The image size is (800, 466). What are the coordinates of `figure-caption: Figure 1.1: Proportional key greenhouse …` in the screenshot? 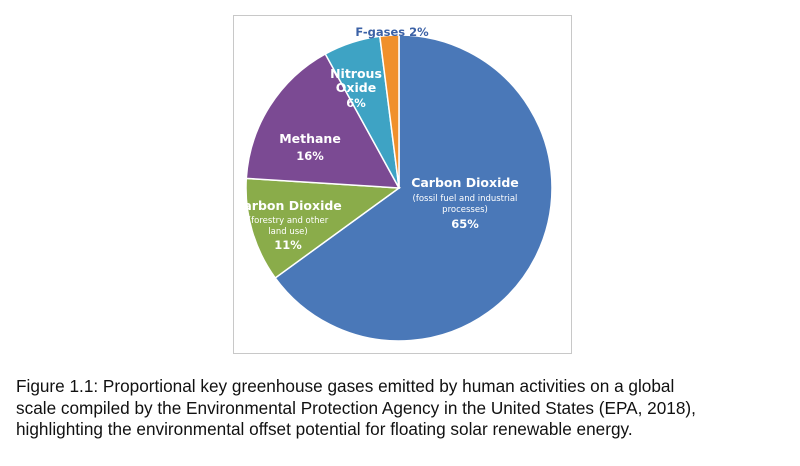 It's located at (402, 408).